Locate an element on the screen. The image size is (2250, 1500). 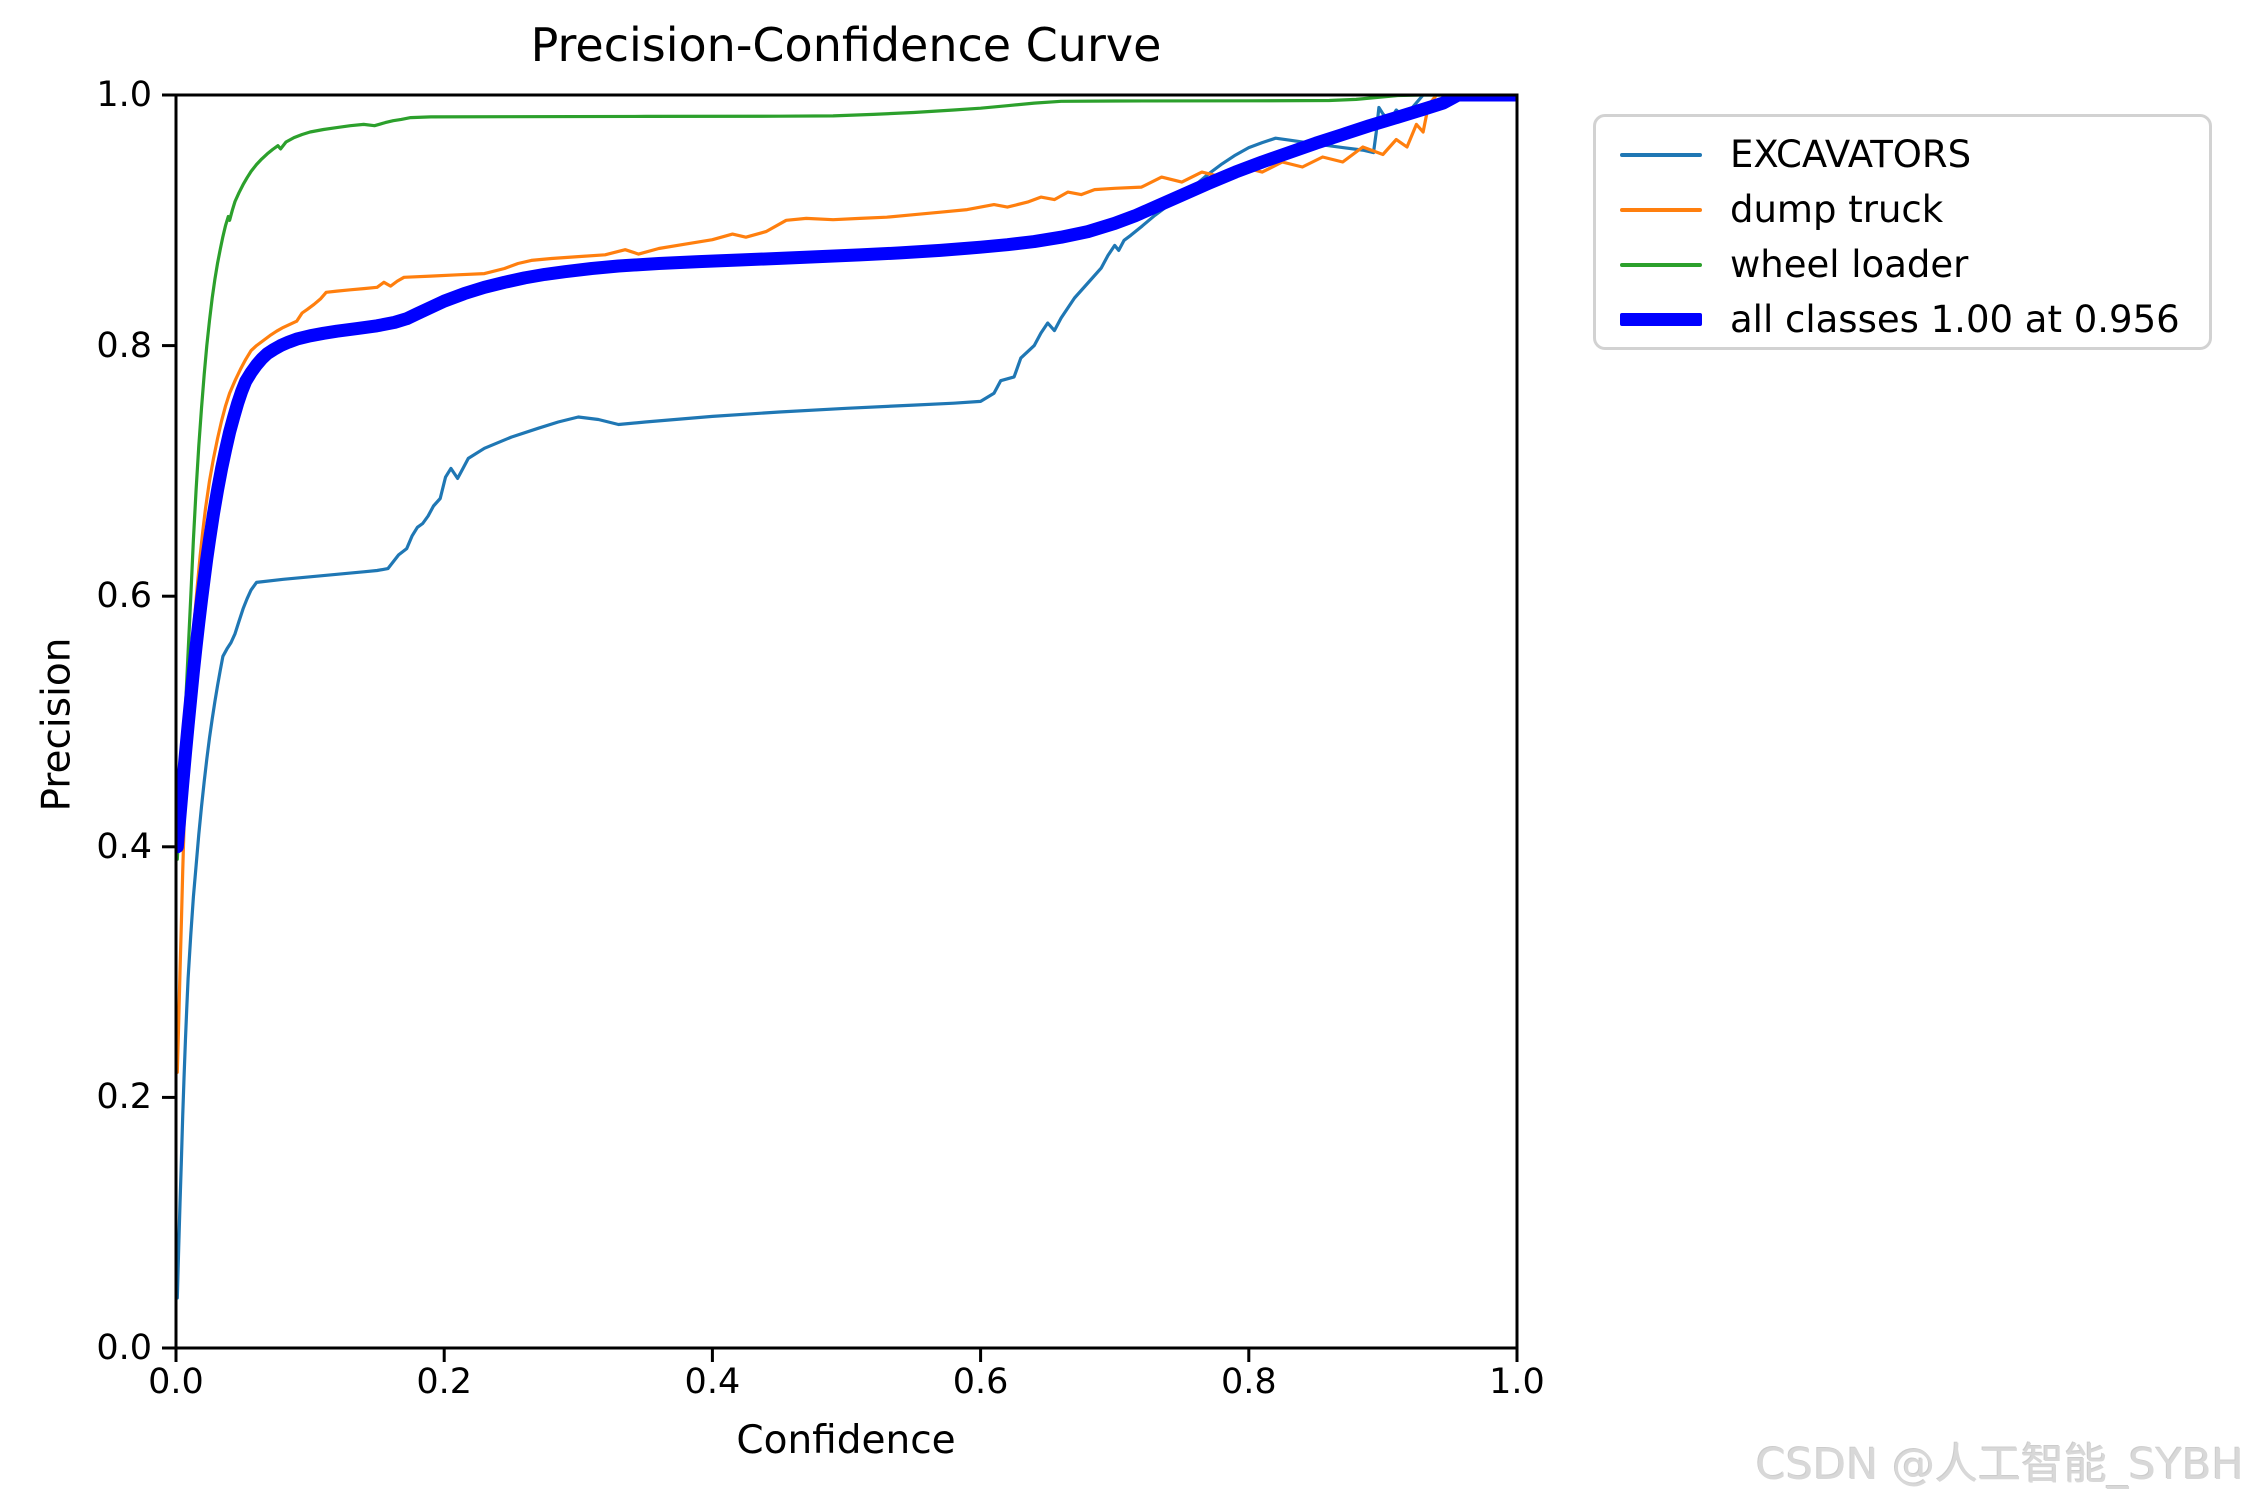
x-tick-label: 1.0 is located at coordinates (1517, 1382).